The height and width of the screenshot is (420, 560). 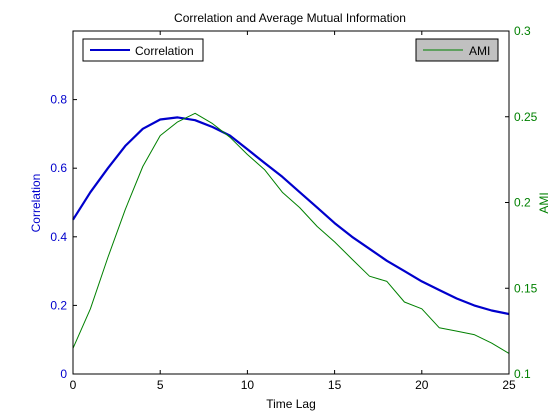 I want to click on legend-ami-label: AMI, so click(x=479, y=51).